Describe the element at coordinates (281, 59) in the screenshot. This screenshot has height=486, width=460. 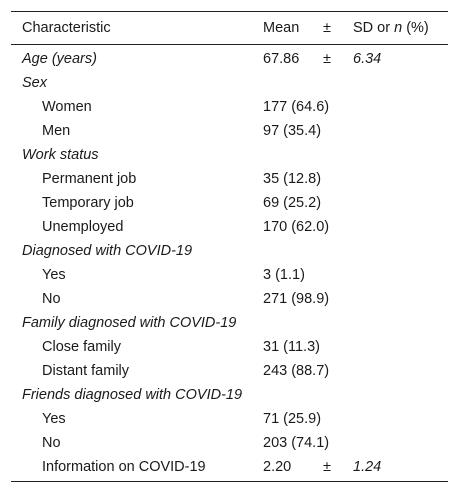
I see `row-mean: 67.86` at that location.